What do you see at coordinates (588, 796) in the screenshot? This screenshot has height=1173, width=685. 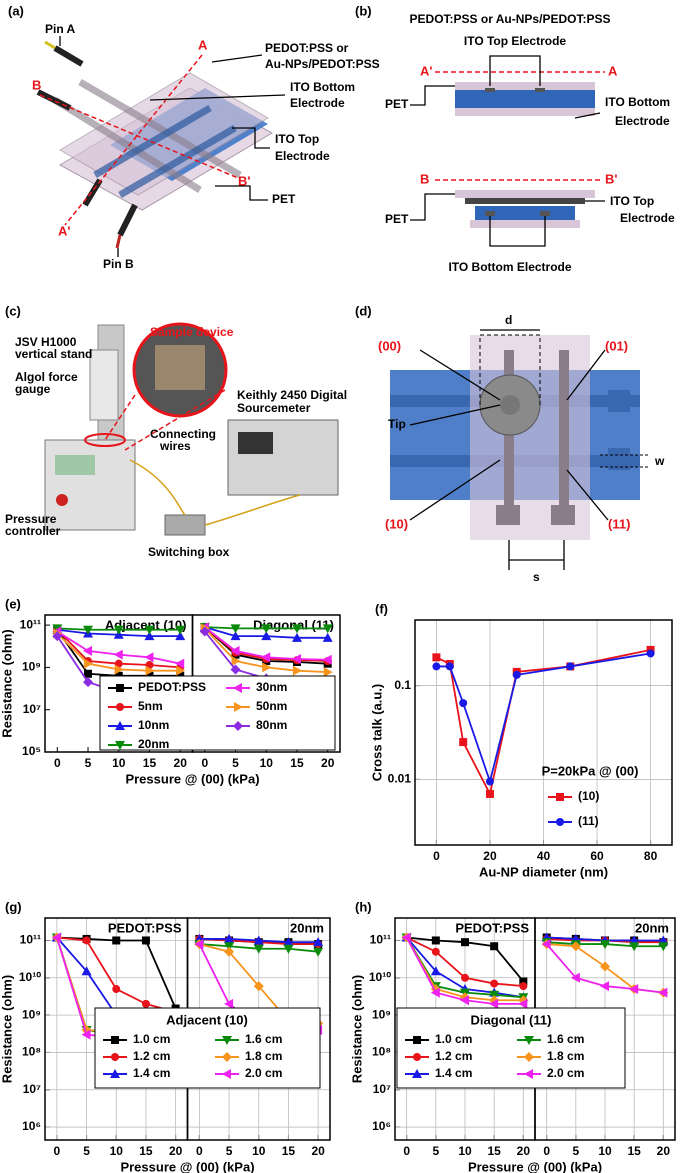 I see `legend-label: (10)` at bounding box center [588, 796].